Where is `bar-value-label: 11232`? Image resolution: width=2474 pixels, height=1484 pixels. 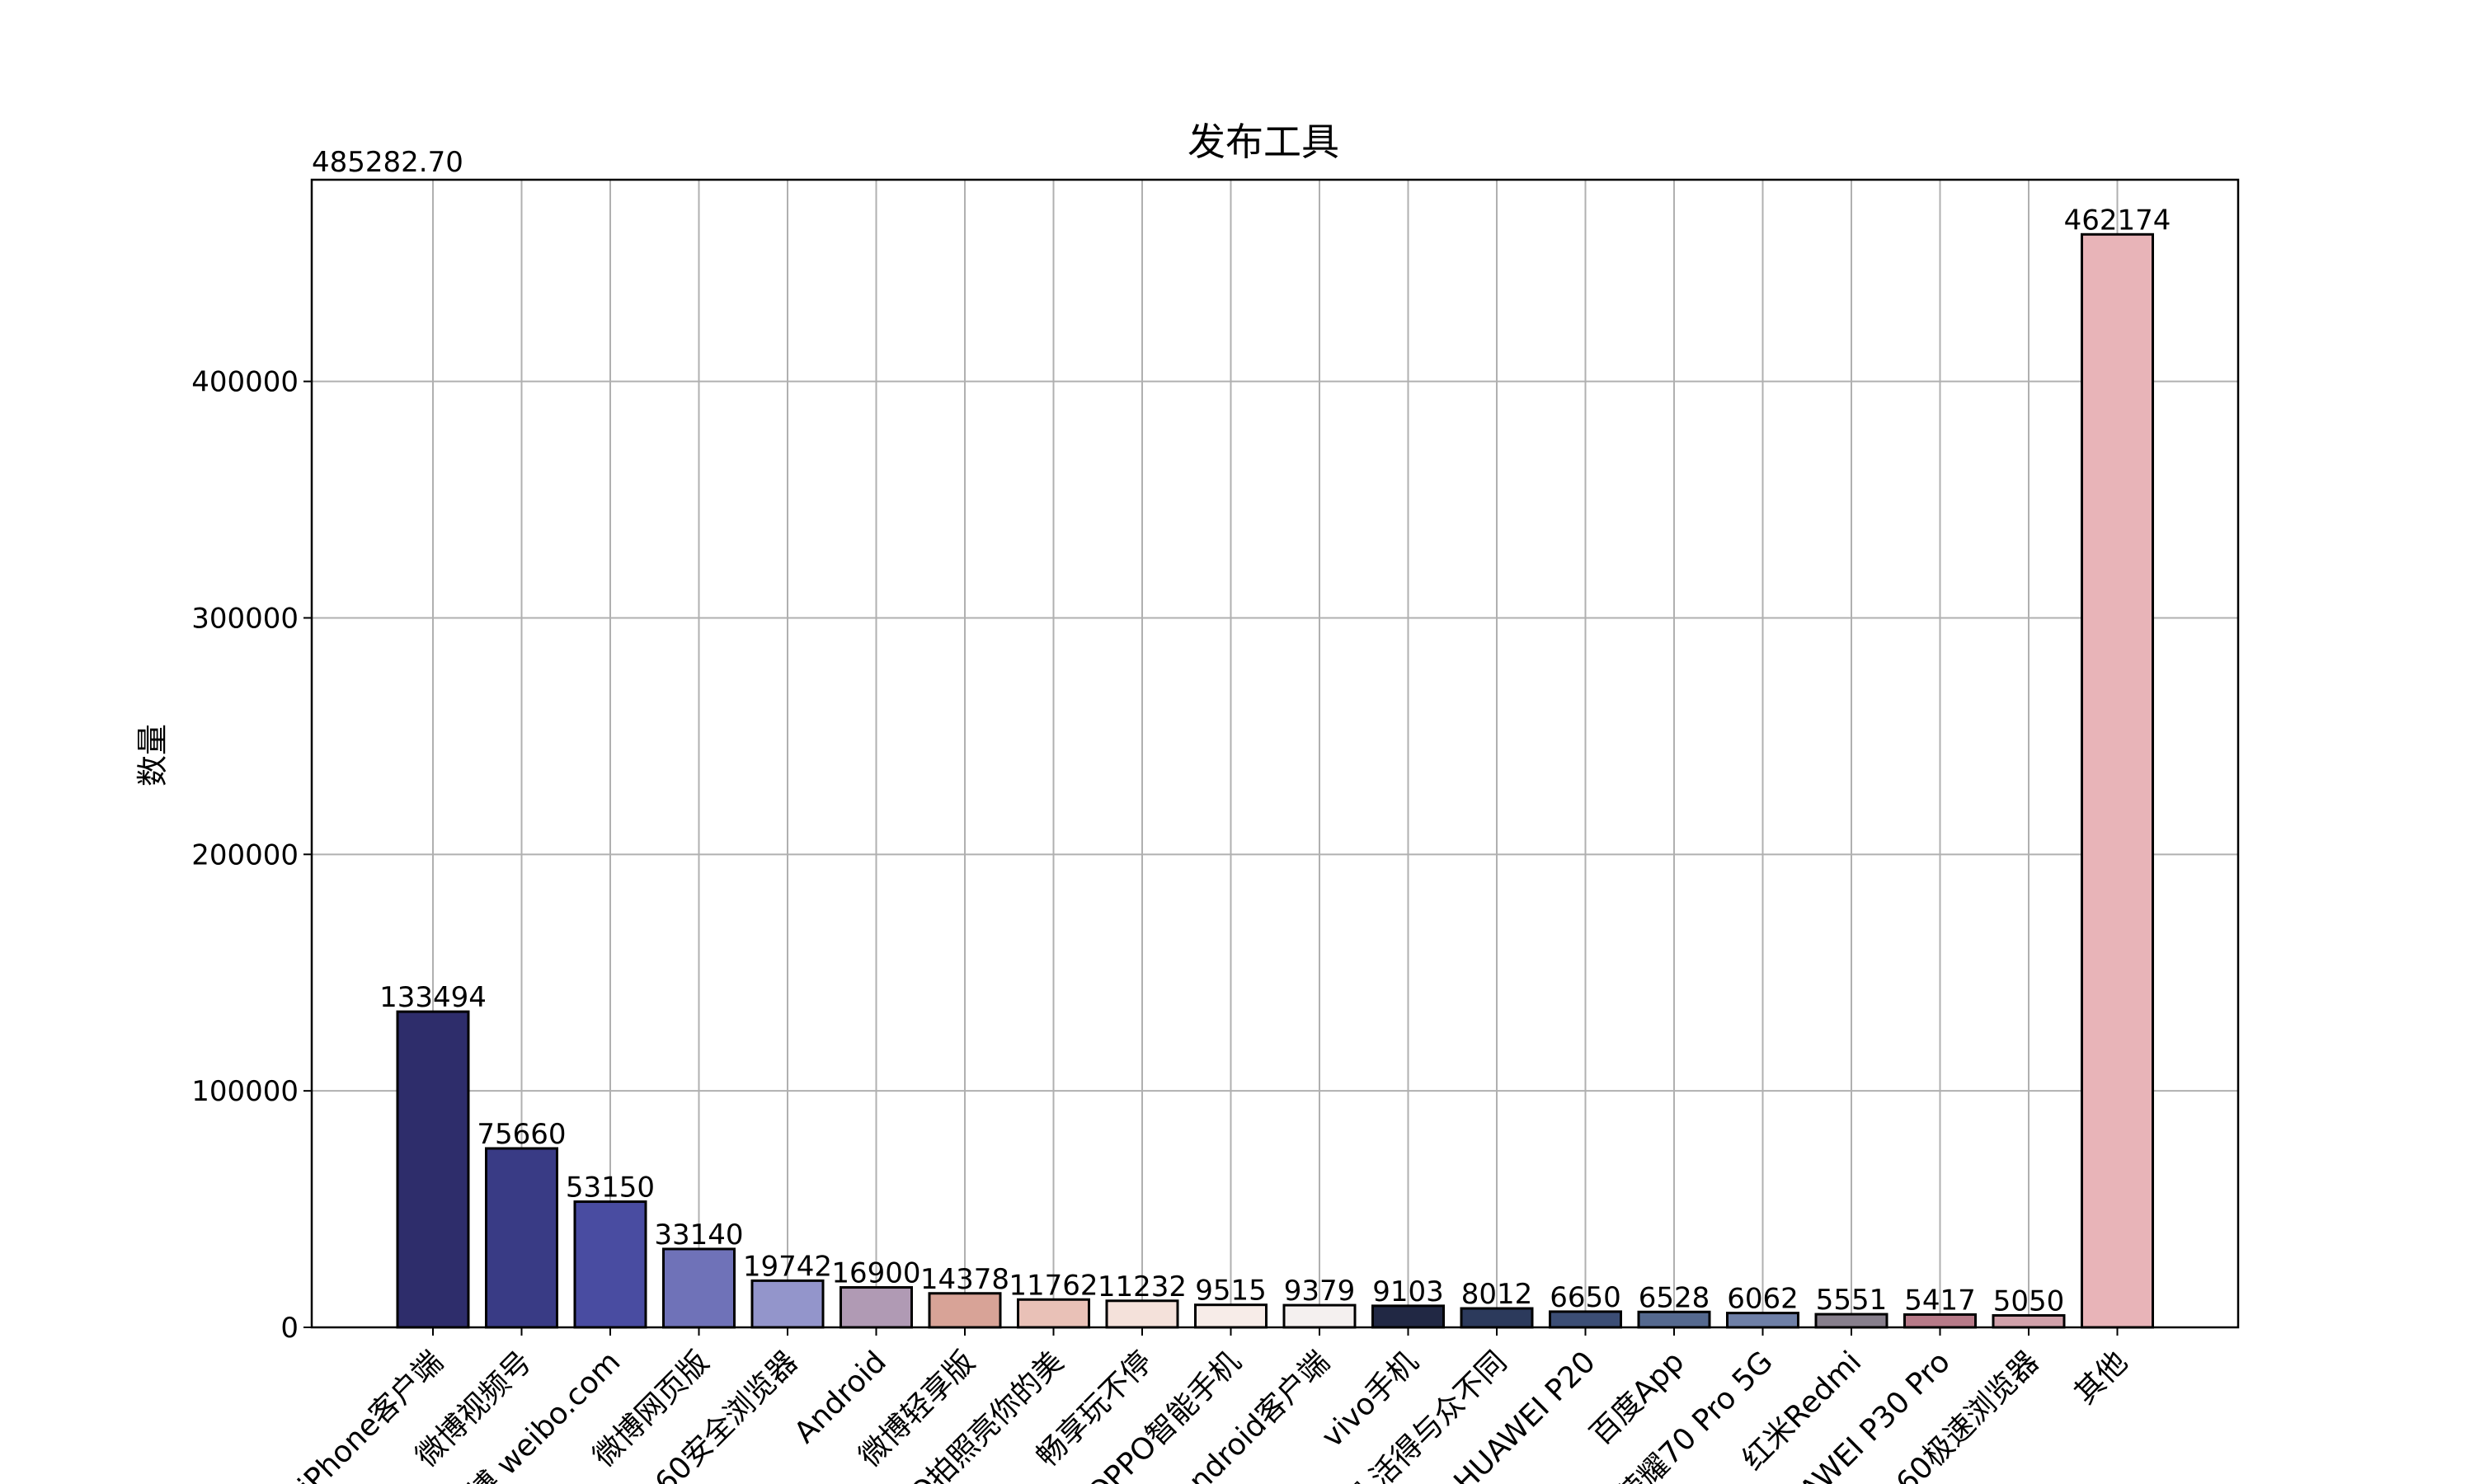 bar-value-label: 11232 is located at coordinates (1142, 1286).